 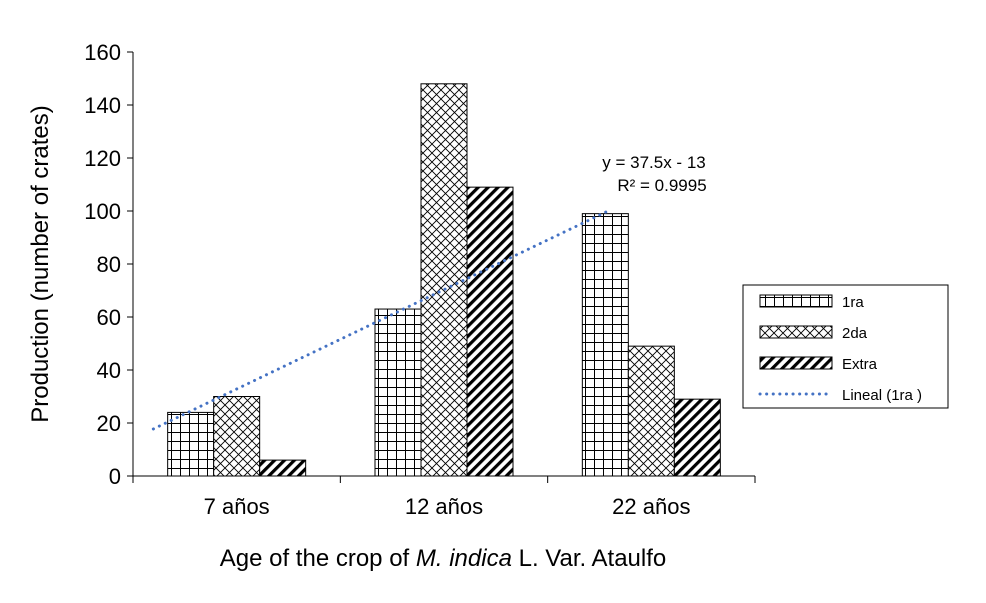 What do you see at coordinates (237, 436) in the screenshot?
I see `bar-2da-7-a-os` at bounding box center [237, 436].